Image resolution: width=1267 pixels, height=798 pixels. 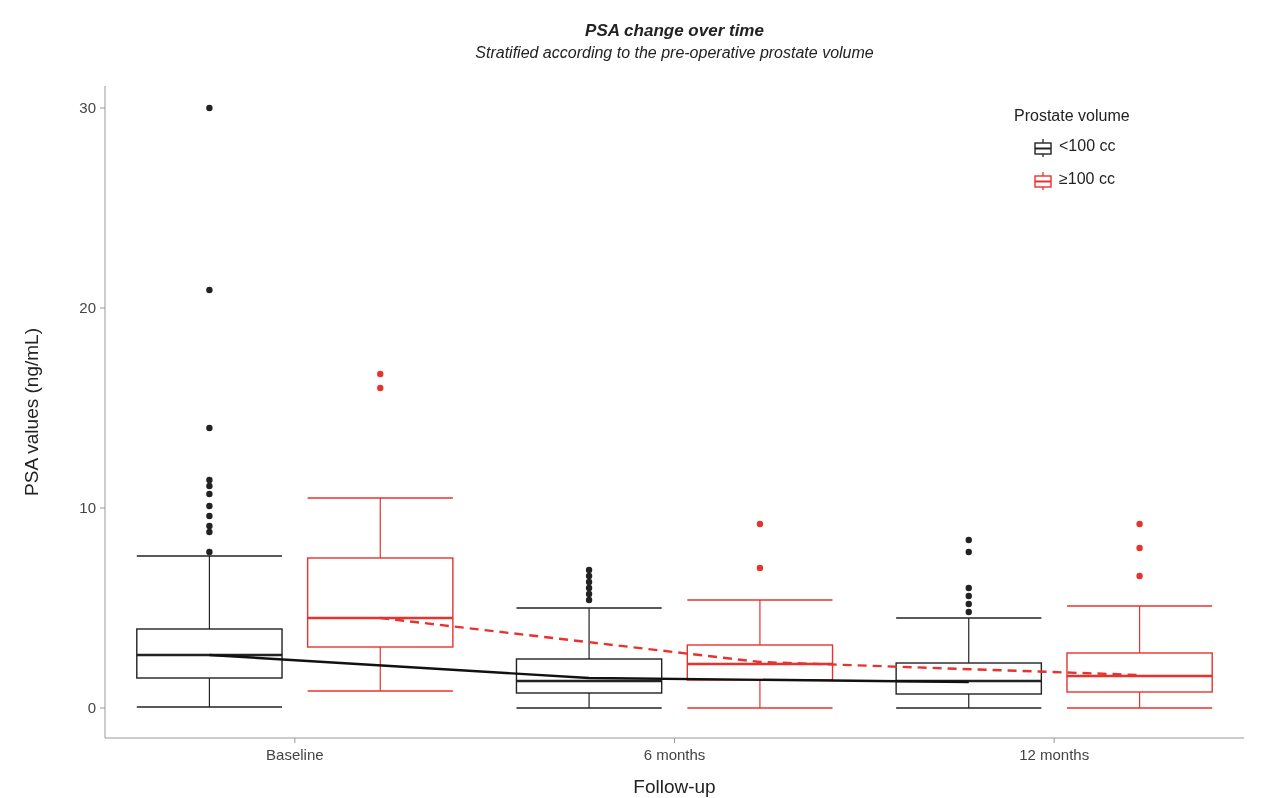 I want to click on y-tick-label: 0, so click(x=91, y=708).